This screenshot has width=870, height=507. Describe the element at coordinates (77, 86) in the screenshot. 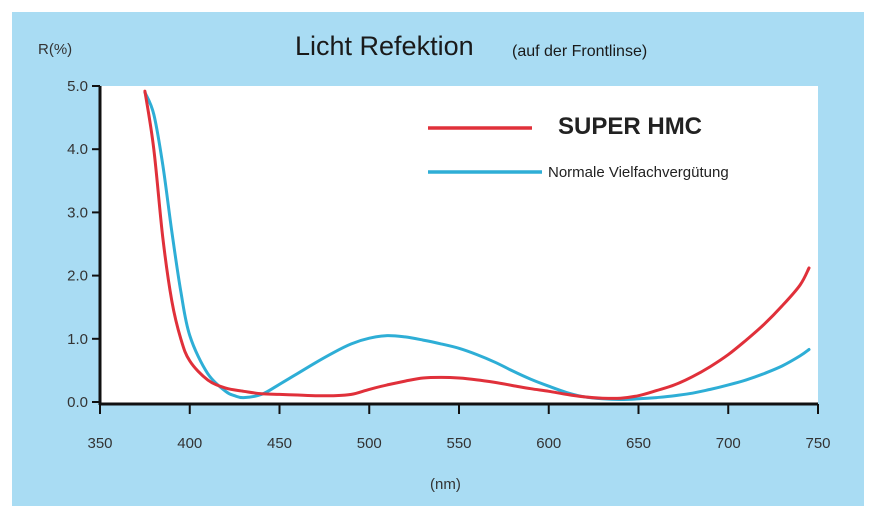

I see `y-tick-label: 5.0` at that location.